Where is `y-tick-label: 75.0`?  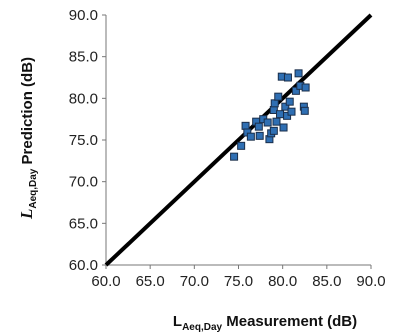 y-tick-label: 75.0 is located at coordinates (83, 140).